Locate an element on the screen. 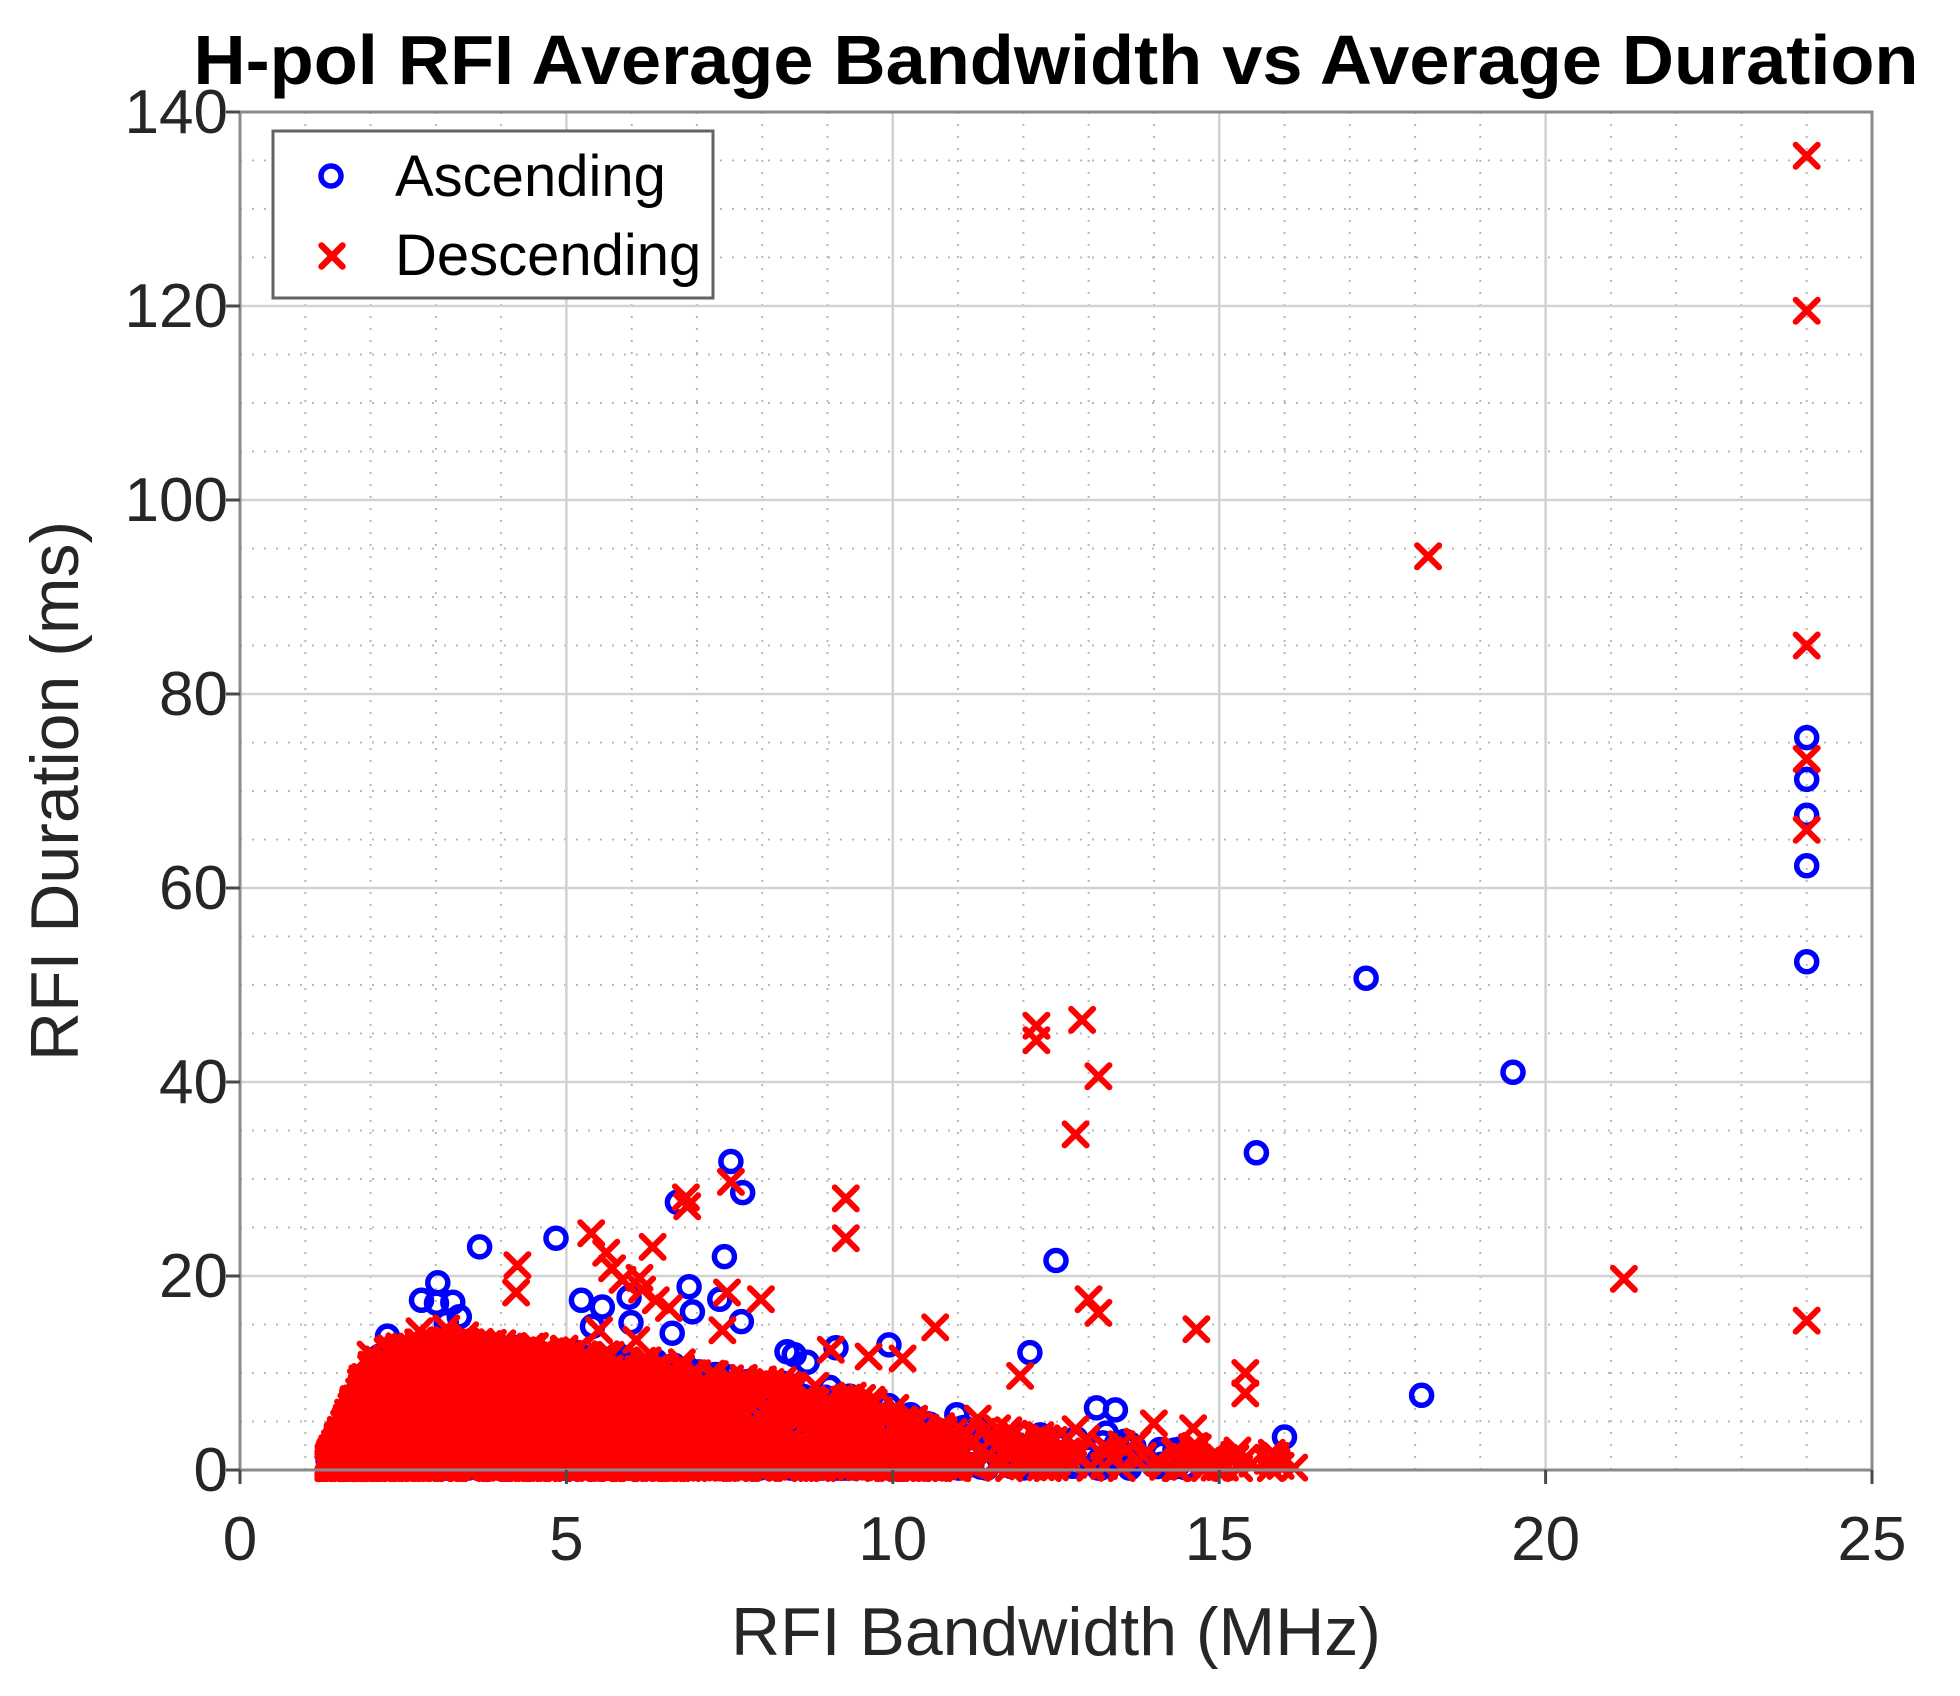  x-tick-label: 15 is located at coordinates (1219, 1539).